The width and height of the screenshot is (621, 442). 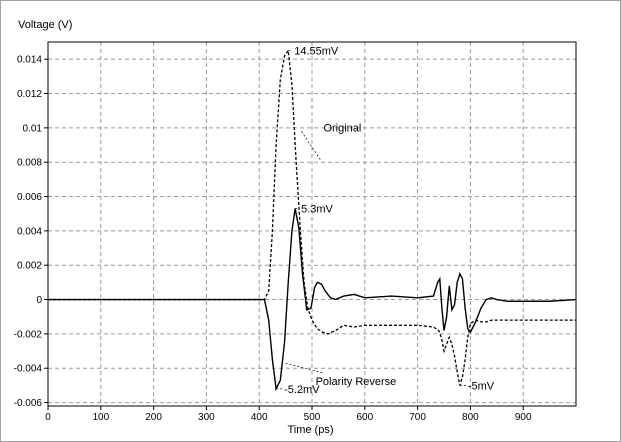 I want to click on y-tick-label: 0.002, so click(x=29, y=266).